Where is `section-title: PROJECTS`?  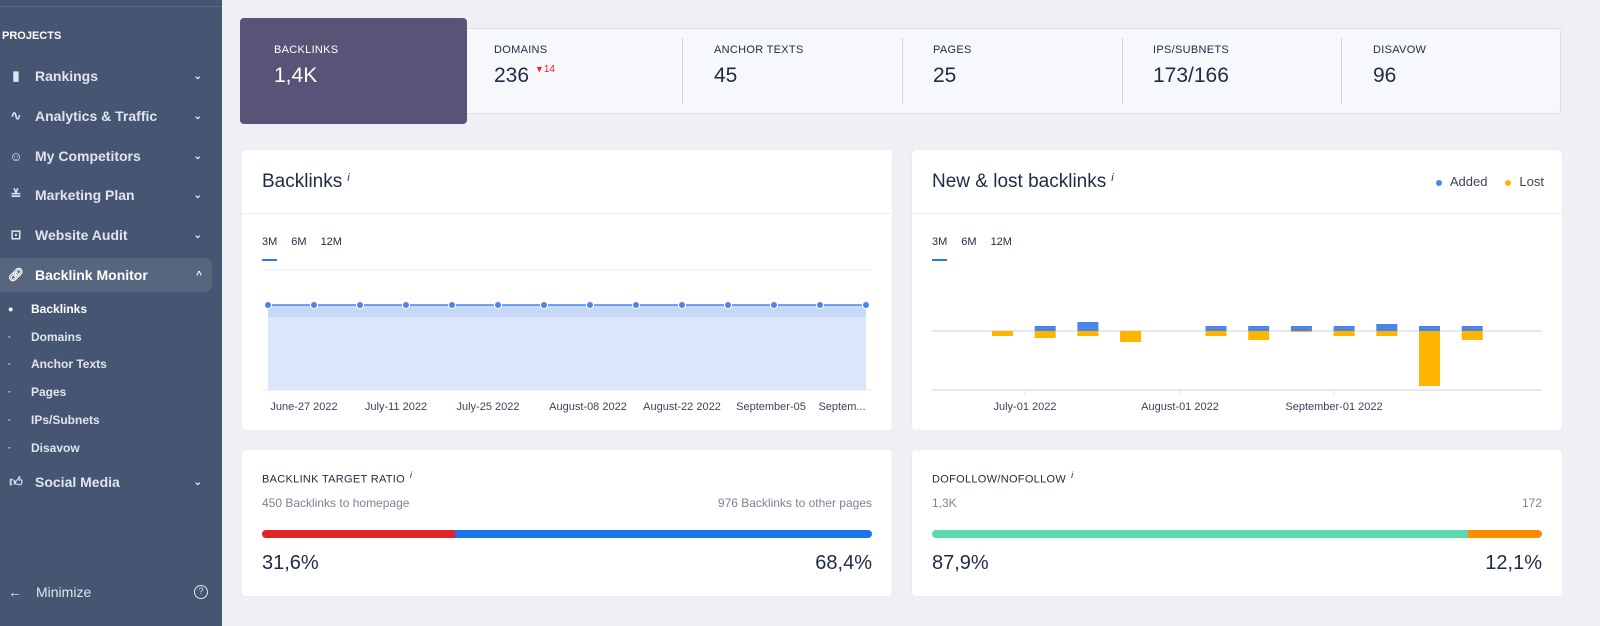 section-title: PROJECTS is located at coordinates (32, 36).